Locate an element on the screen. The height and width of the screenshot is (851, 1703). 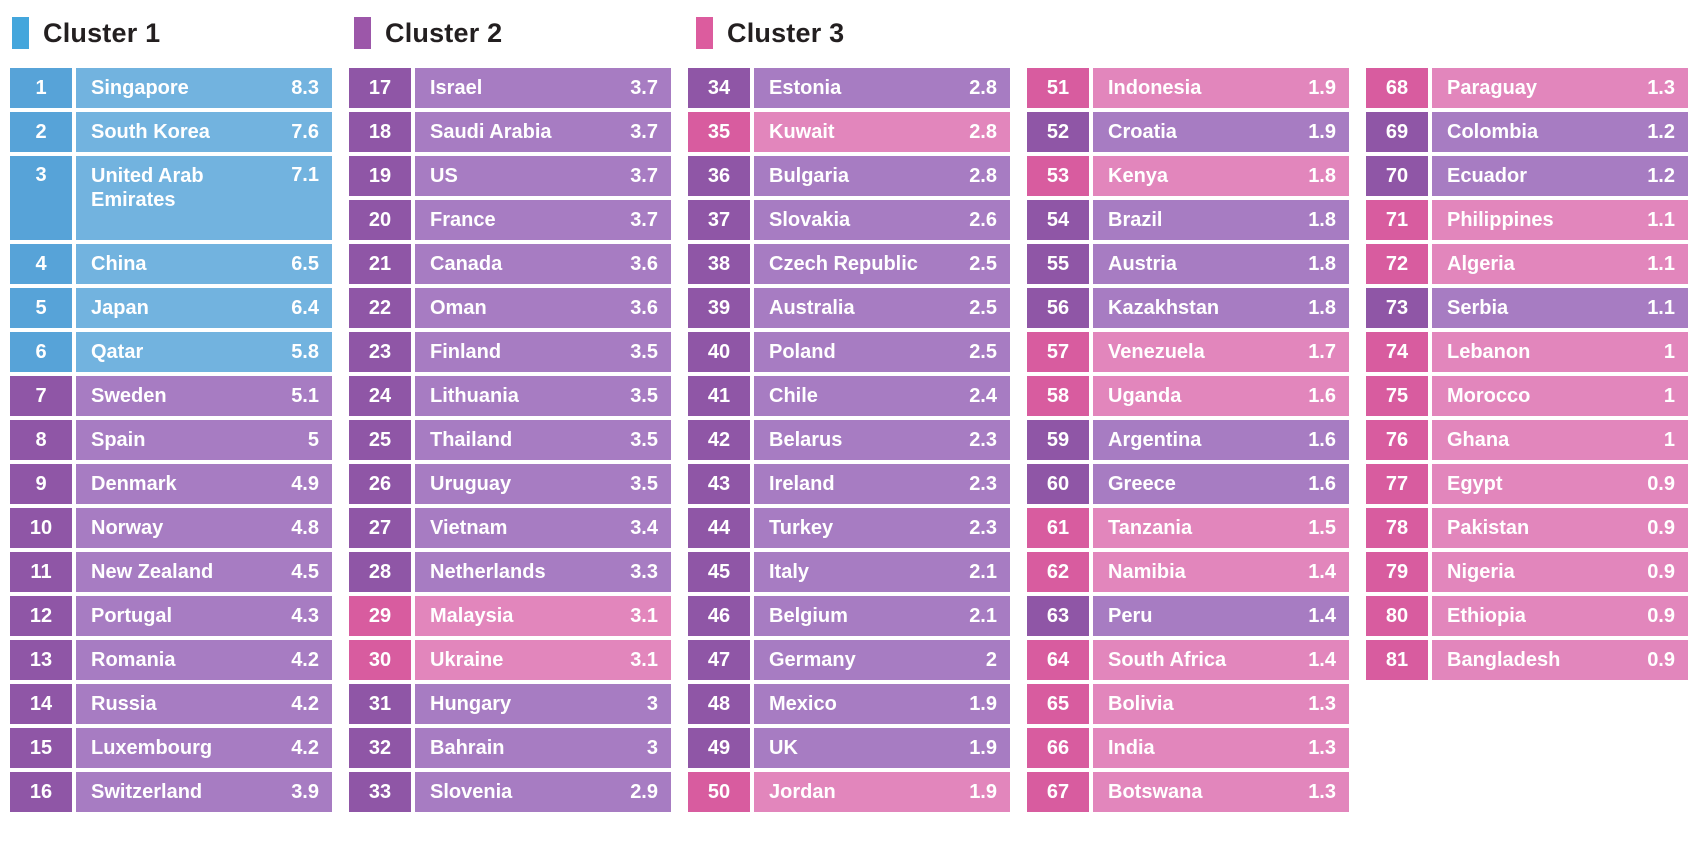
country-cell: Hungary 3 is located at coordinates (543, 704).